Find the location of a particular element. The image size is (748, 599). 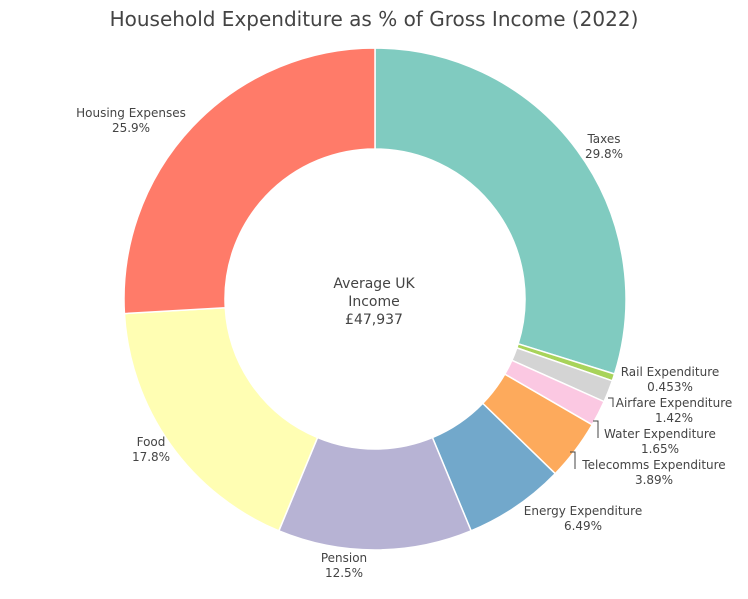

slice-label-name: Housing Expenses is located at coordinates (131, 113).